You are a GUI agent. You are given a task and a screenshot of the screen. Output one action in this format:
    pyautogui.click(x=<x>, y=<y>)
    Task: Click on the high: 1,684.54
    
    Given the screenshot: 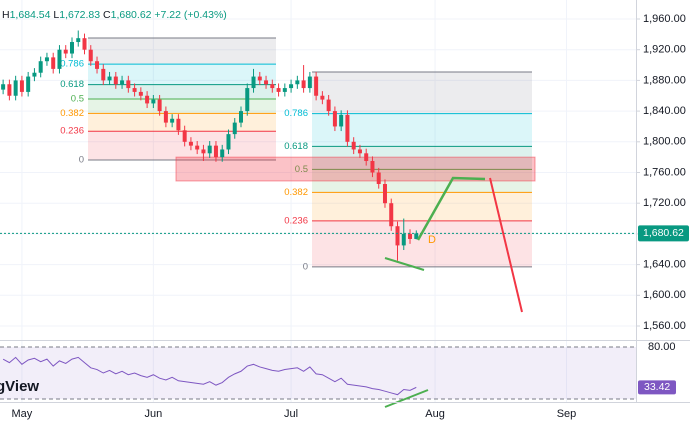 What is the action you would take?
    pyautogui.click(x=30, y=15)
    